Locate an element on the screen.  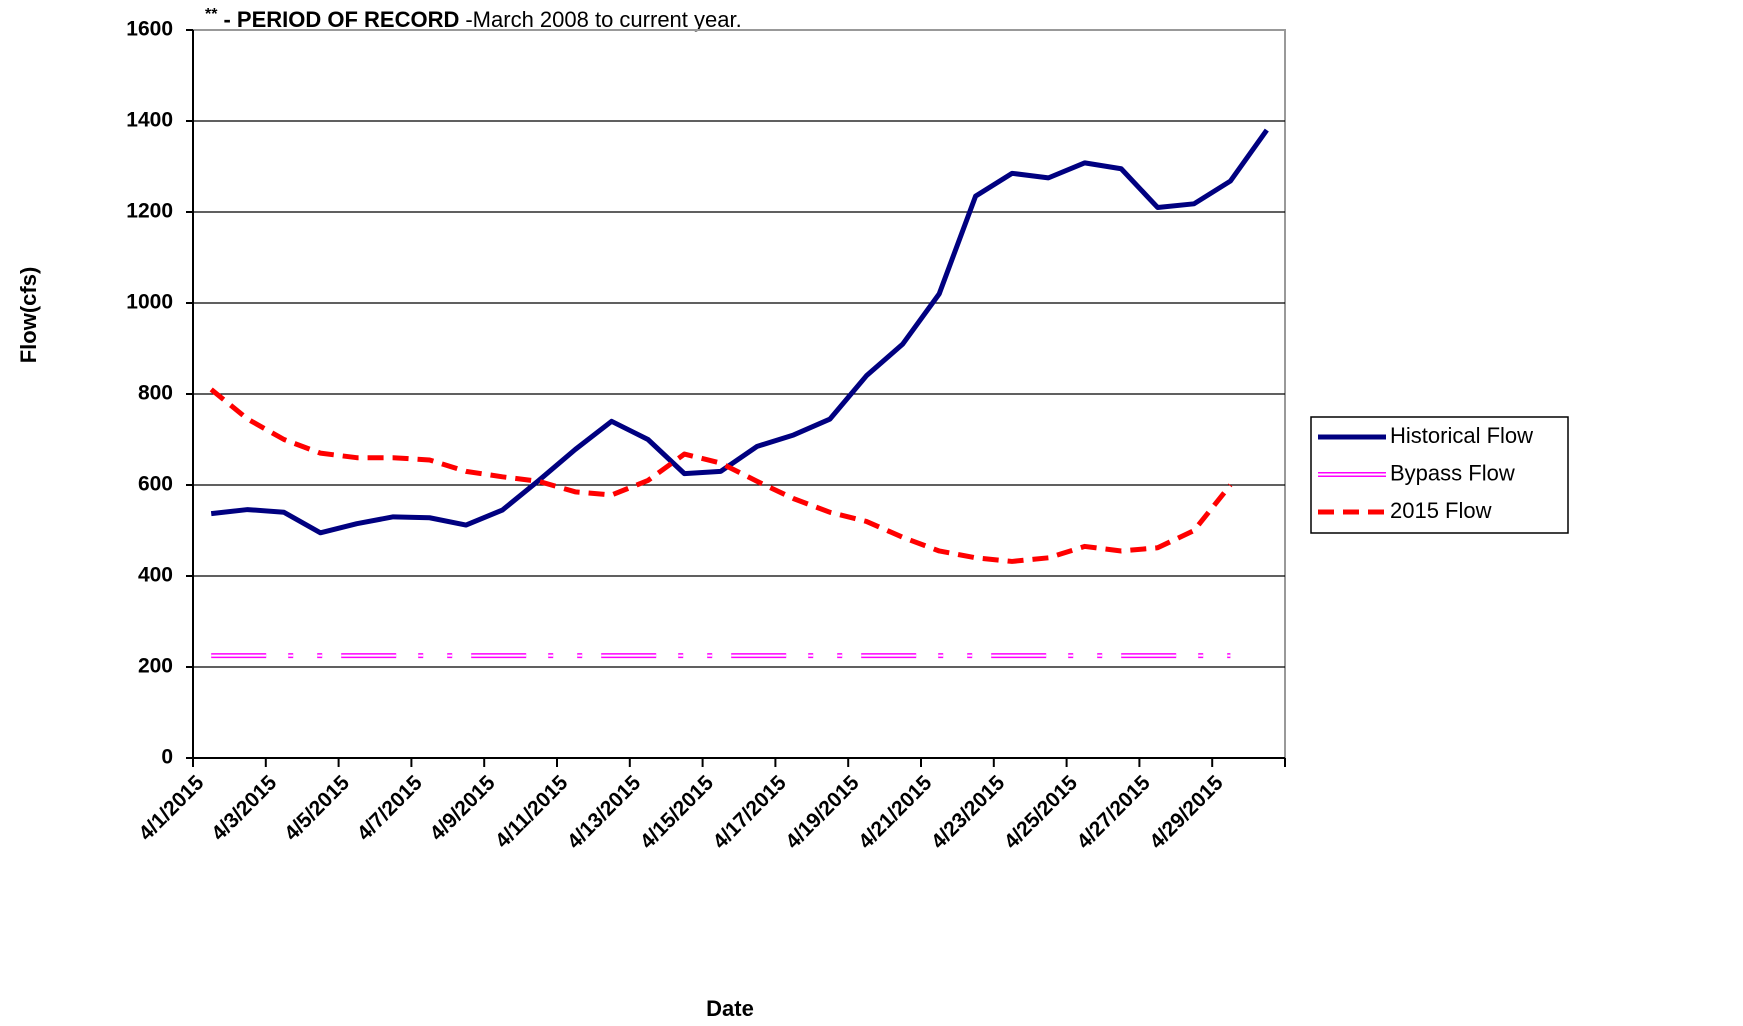
y-tick-label: 800 is located at coordinates (155, 393).